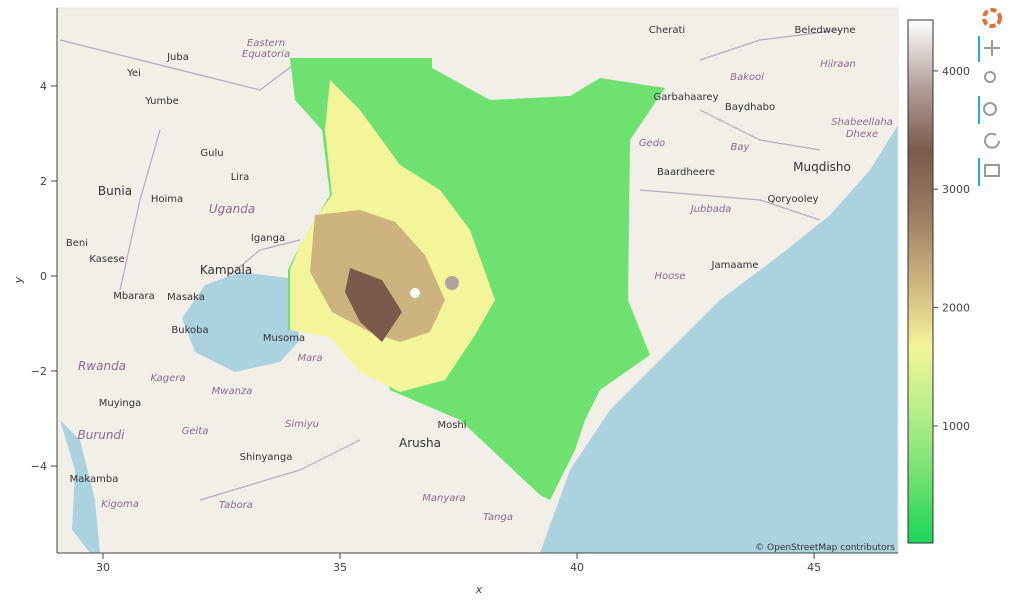 The image size is (1017, 610). Describe the element at coordinates (302, 424) in the screenshot. I see `place-label: Simiyu` at that location.